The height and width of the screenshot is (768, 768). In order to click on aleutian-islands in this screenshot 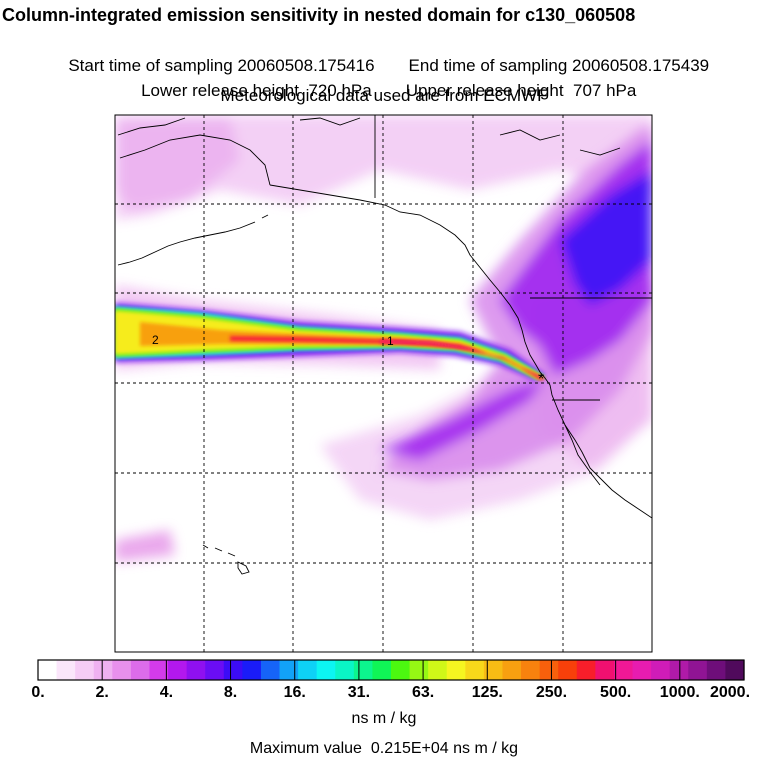, I will do `click(193, 240)`.